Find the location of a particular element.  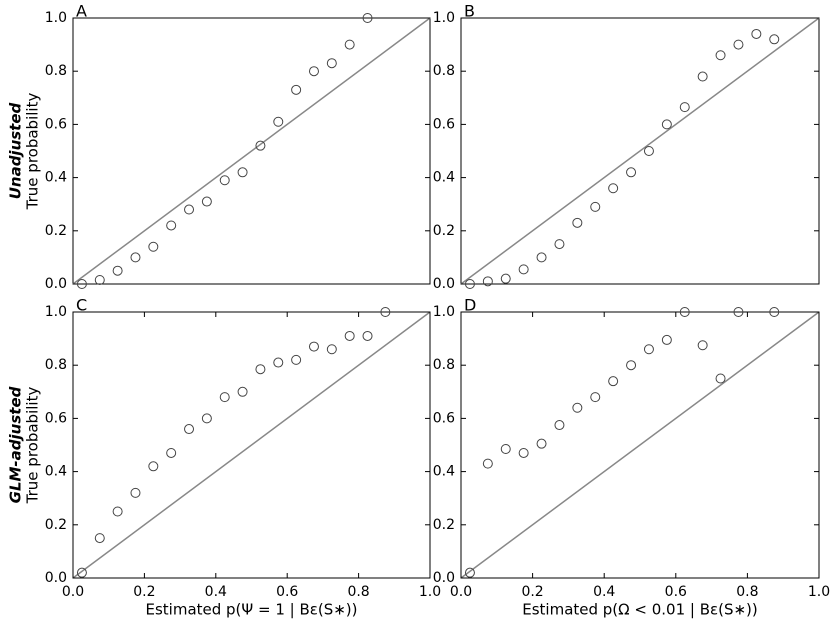

x-tick-label: 0.4 is located at coordinates (604, 592).